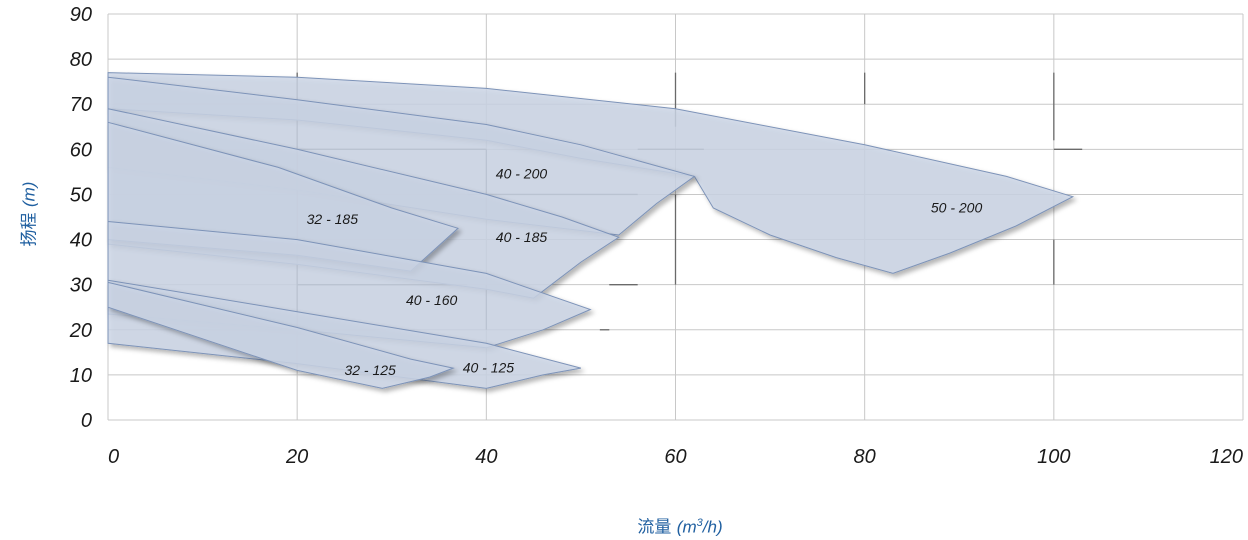 The height and width of the screenshot is (540, 1248). I want to click on x-tick-label: 40, so click(486, 457).